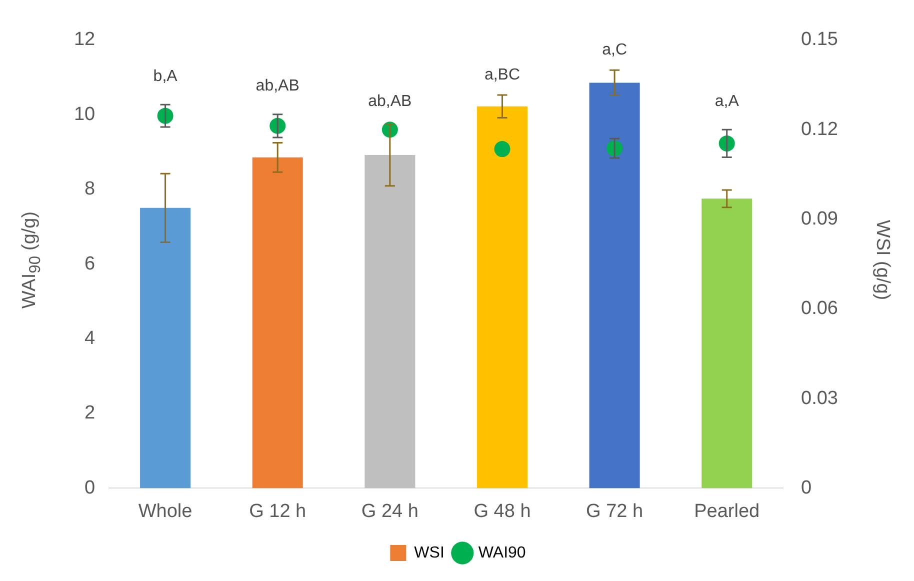 This screenshot has height=581, width=914. Describe the element at coordinates (90, 263) in the screenshot. I see `y-tick-label: 6` at that location.